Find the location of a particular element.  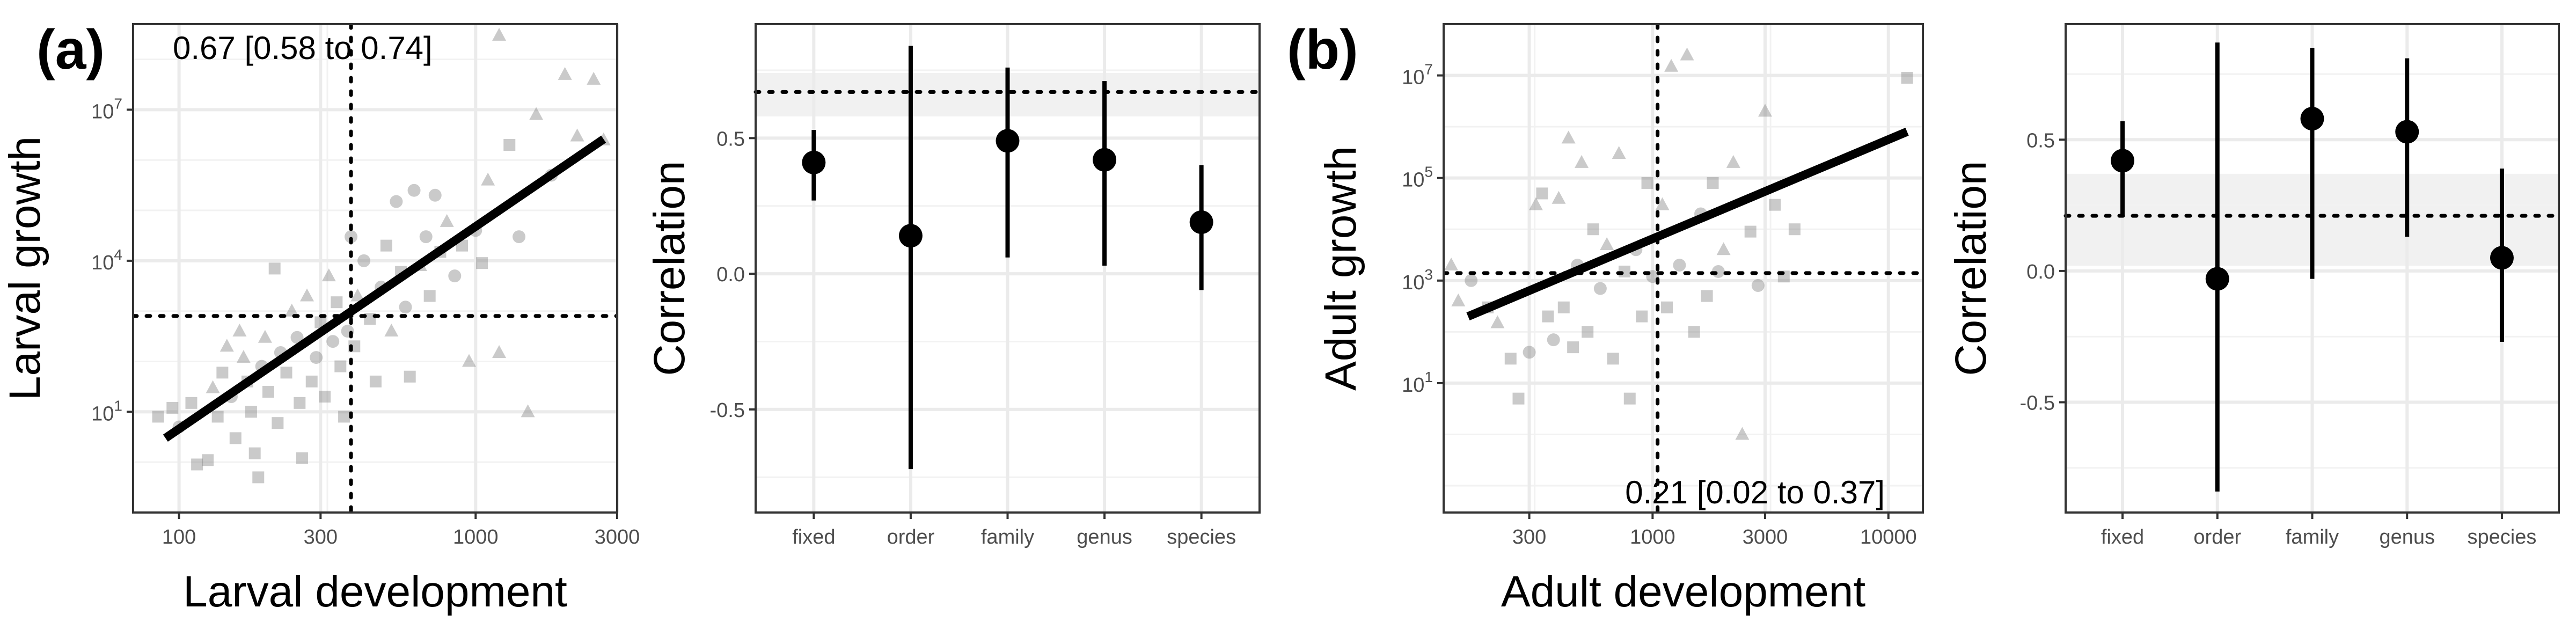

y-tick-label: 10⁷ is located at coordinates (106, 109).